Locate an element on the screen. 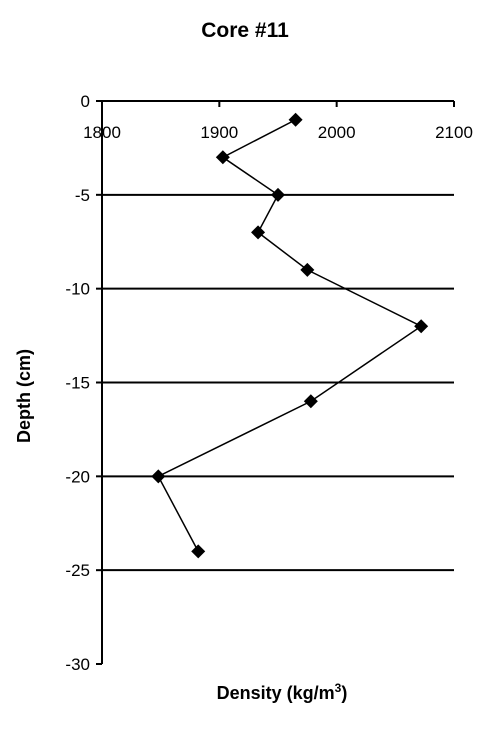  y-tick-label-5: -25 is located at coordinates (77, 570).